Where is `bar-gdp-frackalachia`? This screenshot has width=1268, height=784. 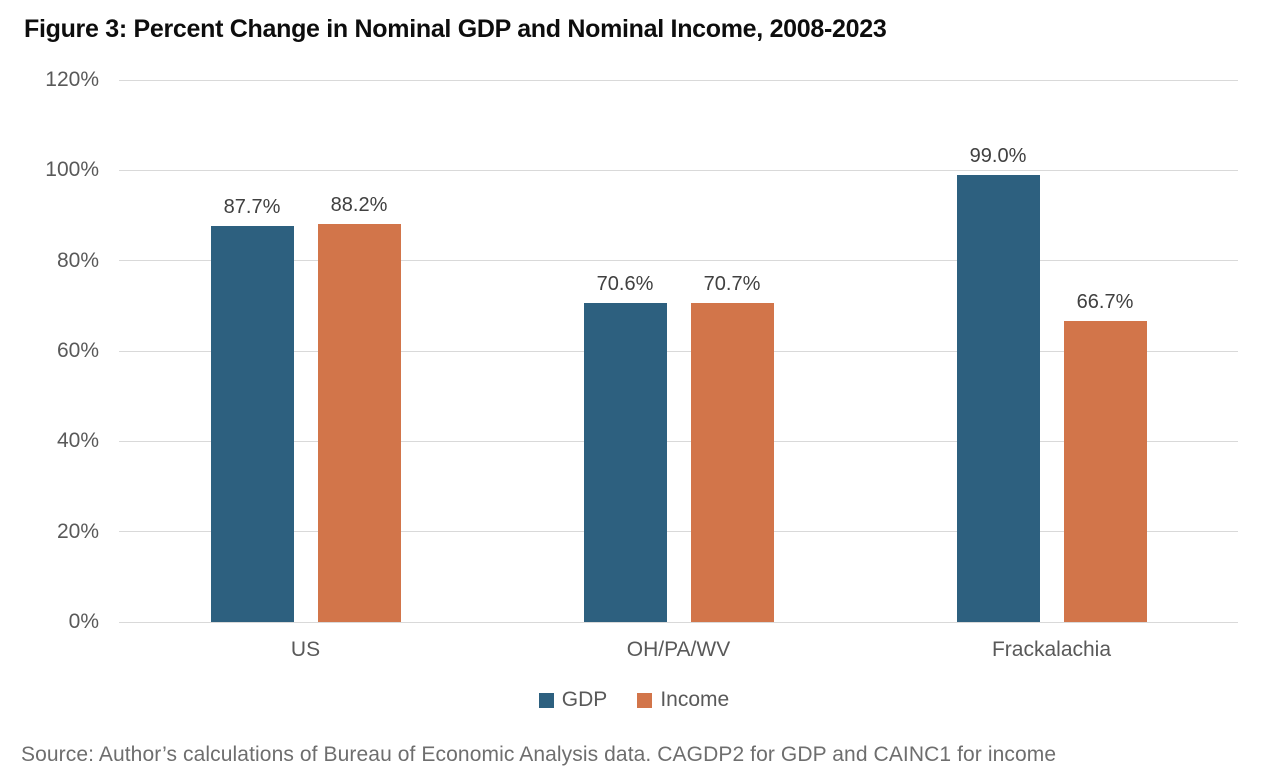
bar-gdp-frackalachia is located at coordinates (998, 398).